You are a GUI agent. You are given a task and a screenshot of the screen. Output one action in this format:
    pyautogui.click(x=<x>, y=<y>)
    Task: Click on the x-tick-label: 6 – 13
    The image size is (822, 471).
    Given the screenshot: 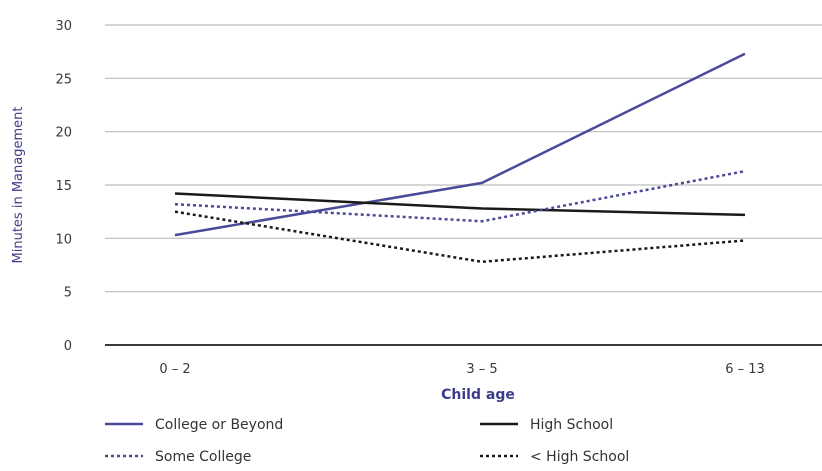 What is the action you would take?
    pyautogui.click(x=745, y=369)
    